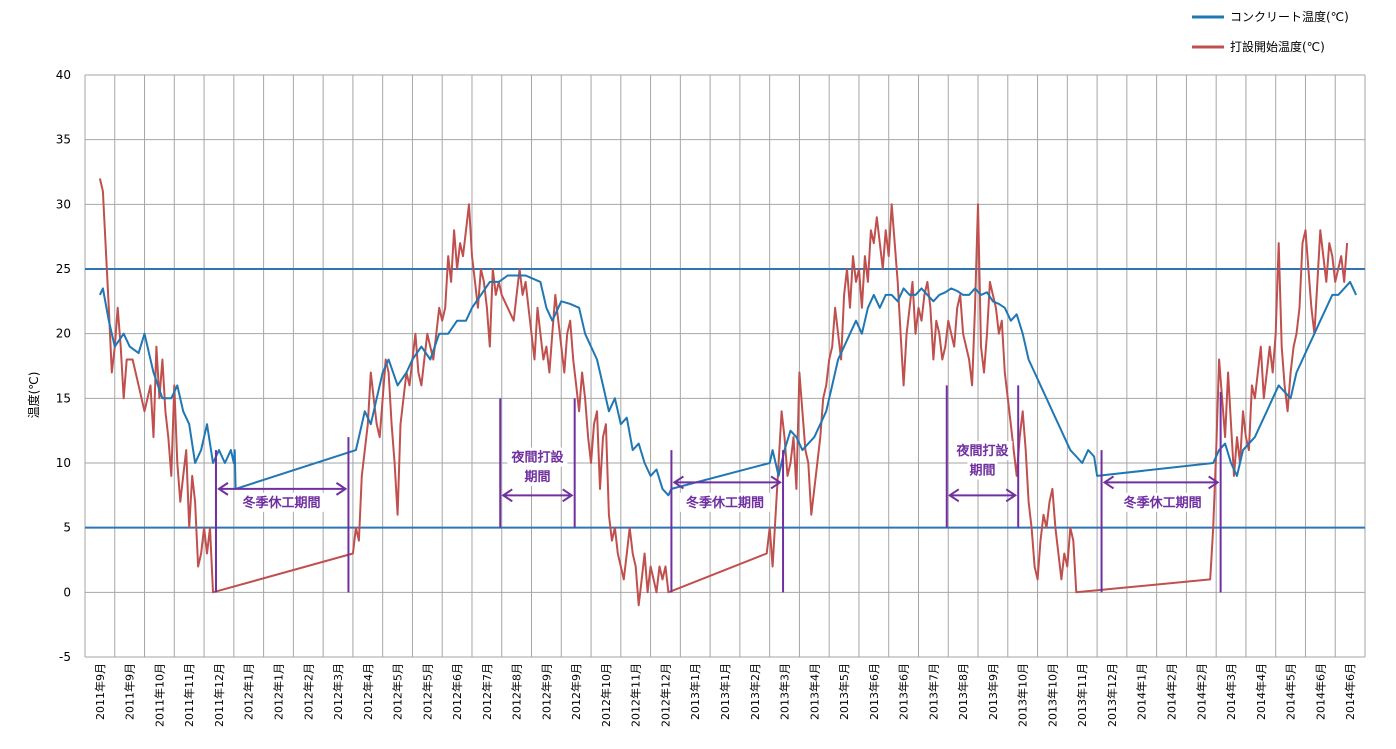 This screenshot has height=749, width=1396. Describe the element at coordinates (755, 691) in the screenshot. I see `x-tick-label: 2013年2月` at that location.